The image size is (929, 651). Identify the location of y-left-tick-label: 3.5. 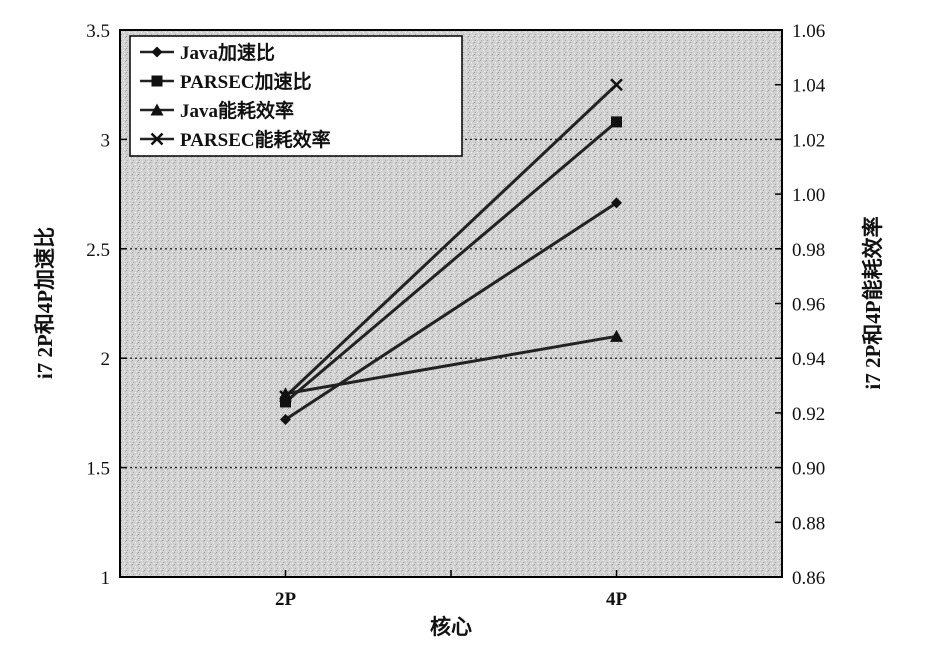
(98, 31).